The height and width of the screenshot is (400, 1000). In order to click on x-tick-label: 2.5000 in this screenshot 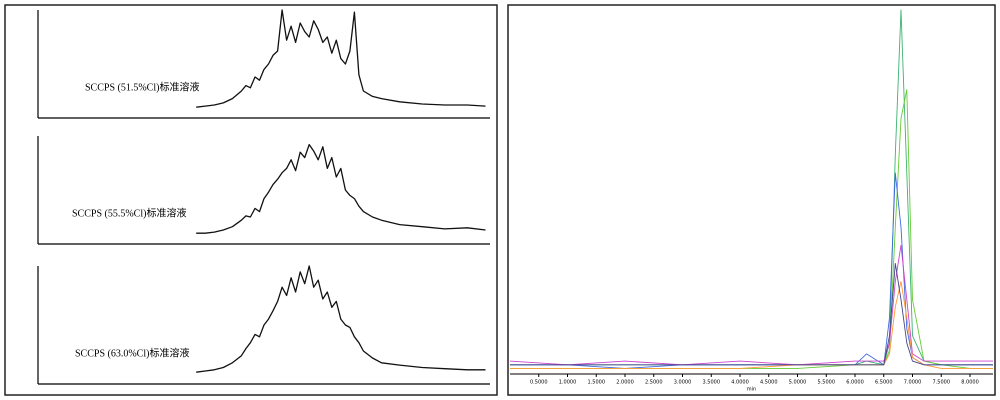, I will do `click(654, 383)`.